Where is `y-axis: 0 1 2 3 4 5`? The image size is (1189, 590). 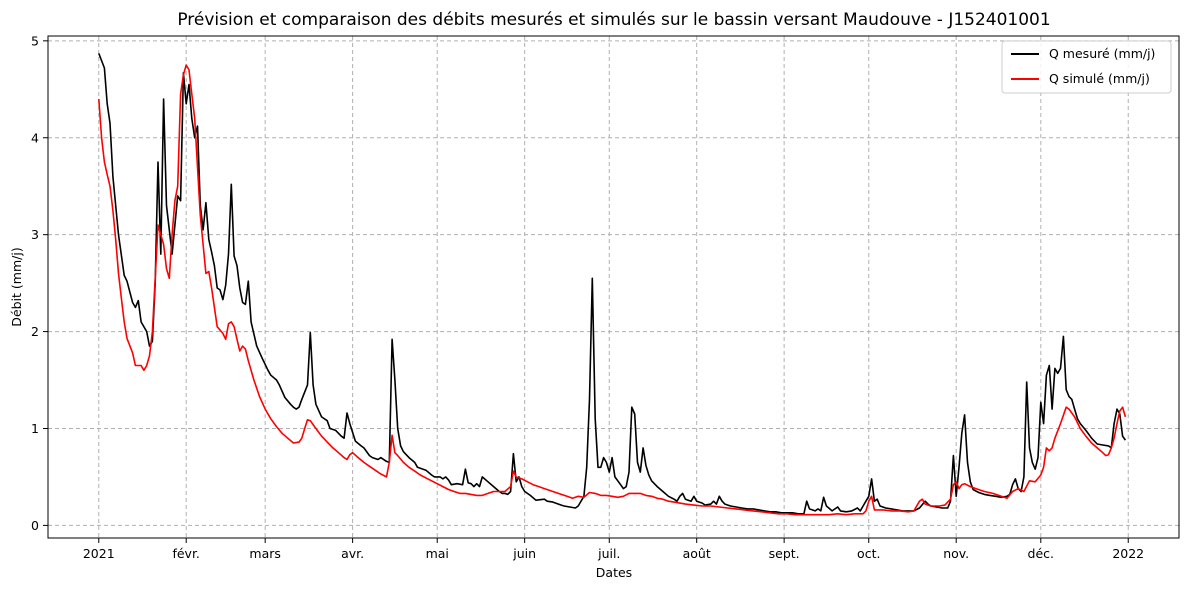 y-axis: 0 1 2 3 4 5 is located at coordinates (39, 283).